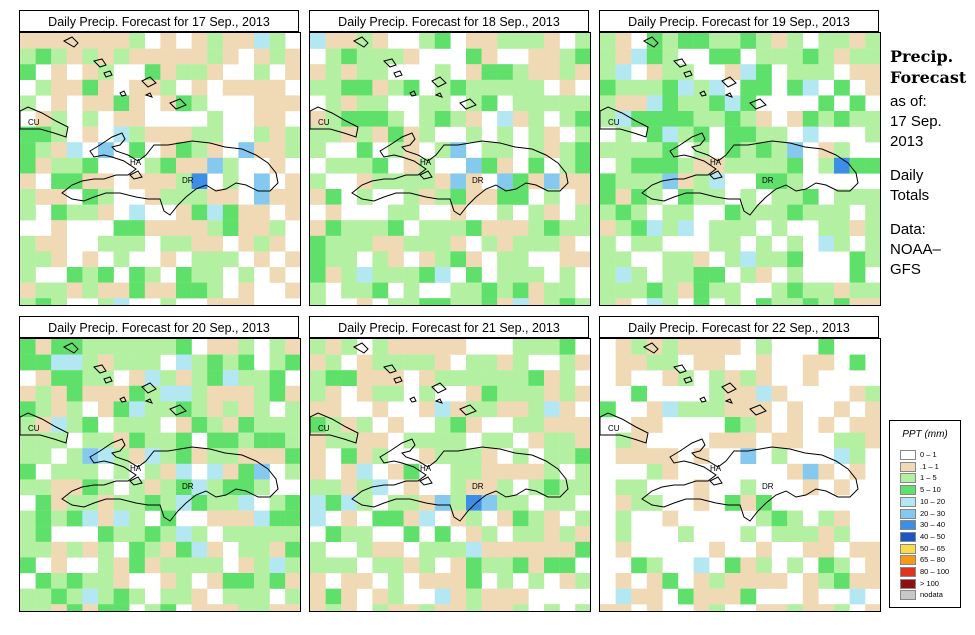 Image resolution: width=975 pixels, height=635 pixels. What do you see at coordinates (916, 121) in the screenshot?
I see `date-line-1: 17 Sep.` at bounding box center [916, 121].